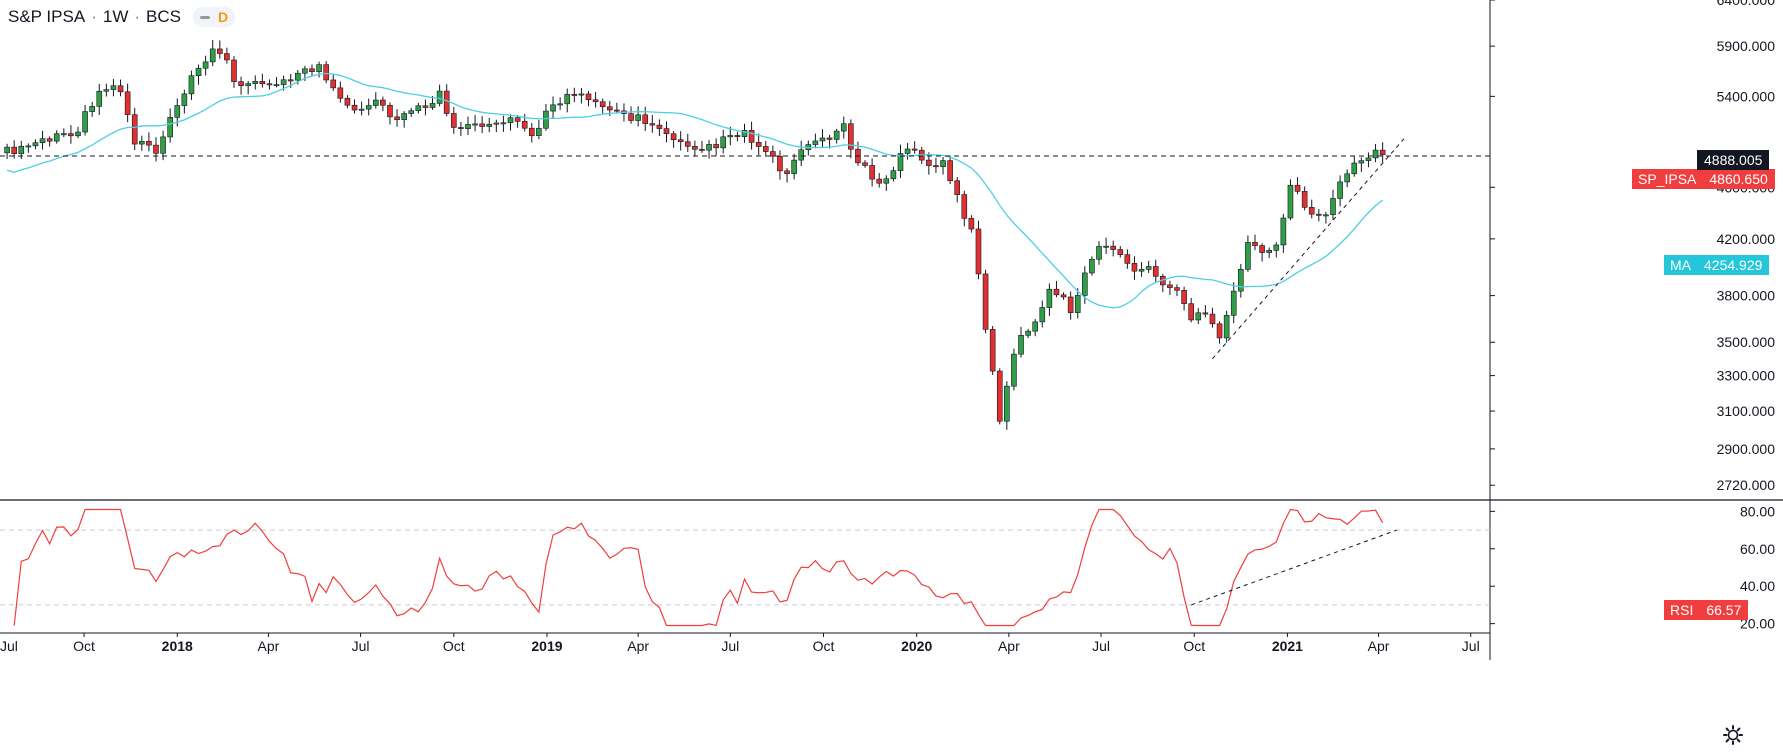 Image resolution: width=1783 pixels, height=752 pixels. I want to click on price-trendline, so click(1308, 249).